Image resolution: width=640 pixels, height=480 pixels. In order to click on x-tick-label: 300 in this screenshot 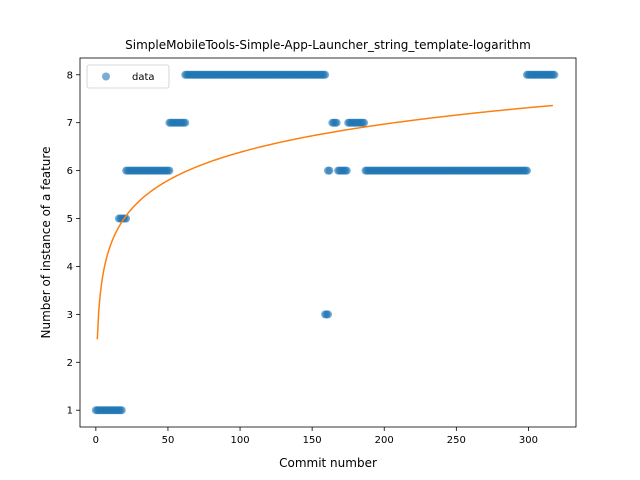, I will do `click(528, 440)`.